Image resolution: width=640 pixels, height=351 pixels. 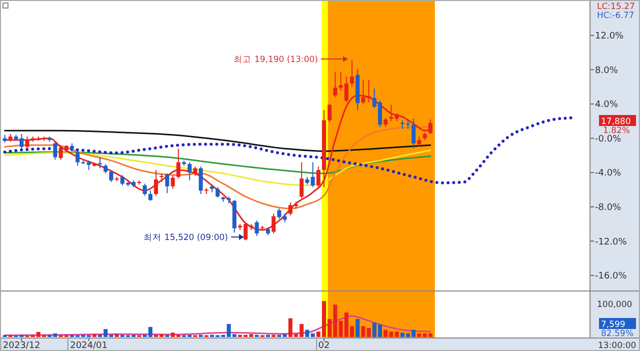 I want to click on y-tick-label: -4.0%, so click(x=608, y=173).